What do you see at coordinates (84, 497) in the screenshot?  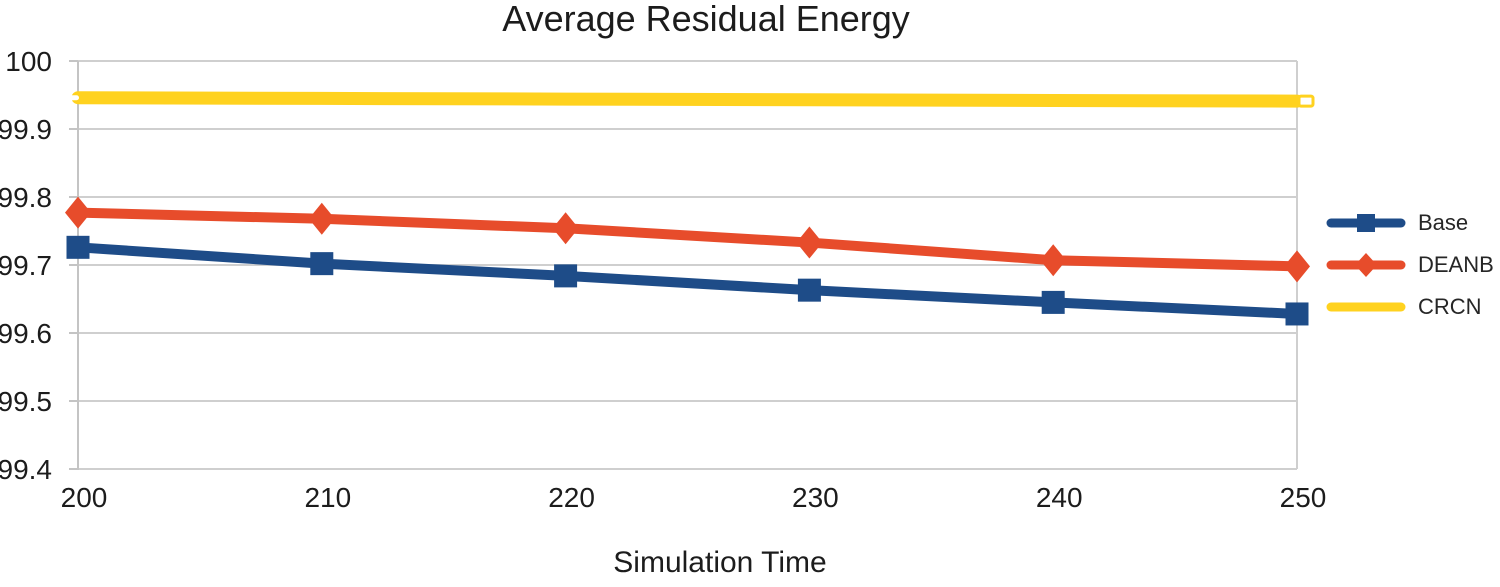 I see `x-tick-label: 200` at bounding box center [84, 497].